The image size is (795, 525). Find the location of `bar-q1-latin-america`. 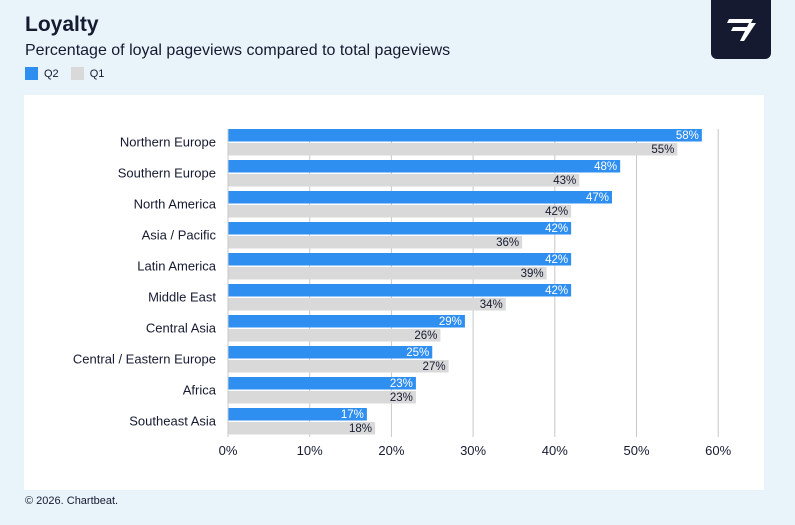

bar-q1-latin-america is located at coordinates (387, 273).